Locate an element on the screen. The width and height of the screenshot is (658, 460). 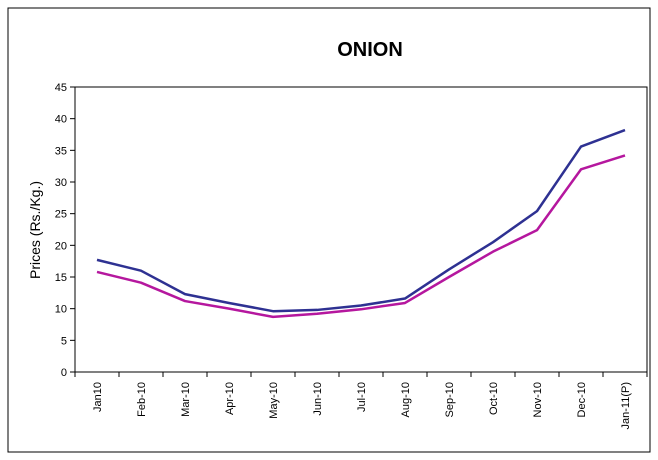
y-tick-label: 20 is located at coordinates (61, 246).